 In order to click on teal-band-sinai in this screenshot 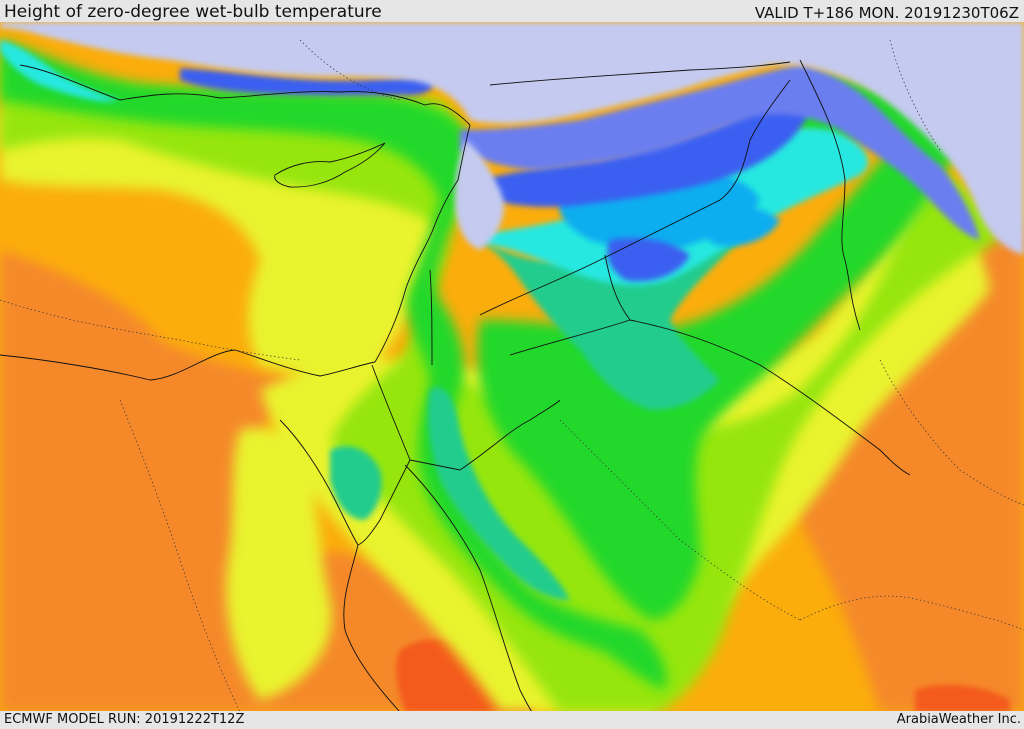, I will do `click(356, 483)`.